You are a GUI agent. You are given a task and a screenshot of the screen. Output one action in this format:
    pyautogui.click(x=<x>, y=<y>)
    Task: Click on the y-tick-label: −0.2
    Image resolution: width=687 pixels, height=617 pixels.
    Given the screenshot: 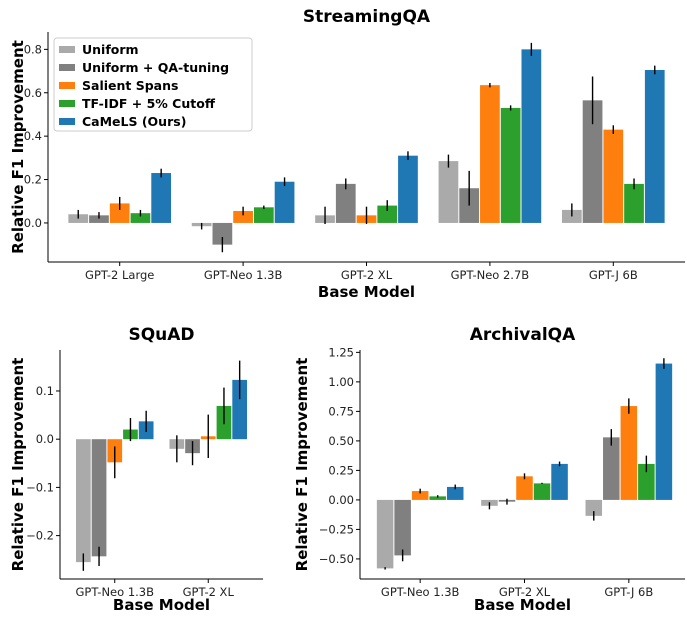 What is the action you would take?
    pyautogui.click(x=40, y=536)
    